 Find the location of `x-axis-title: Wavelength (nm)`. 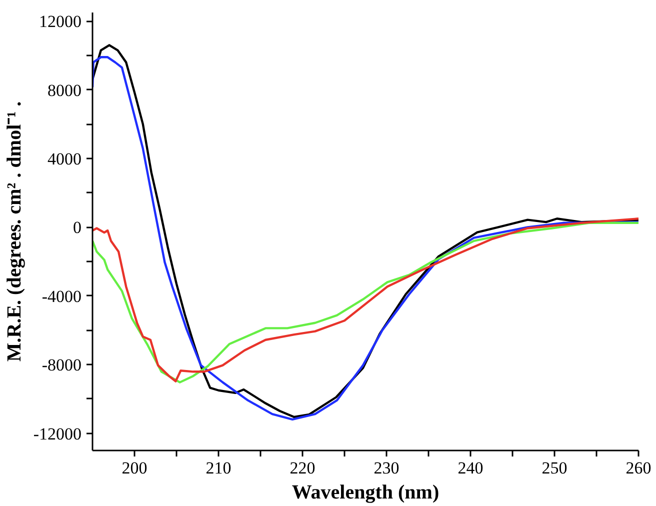

x-axis-title: Wavelength (nm) is located at coordinates (366, 493).